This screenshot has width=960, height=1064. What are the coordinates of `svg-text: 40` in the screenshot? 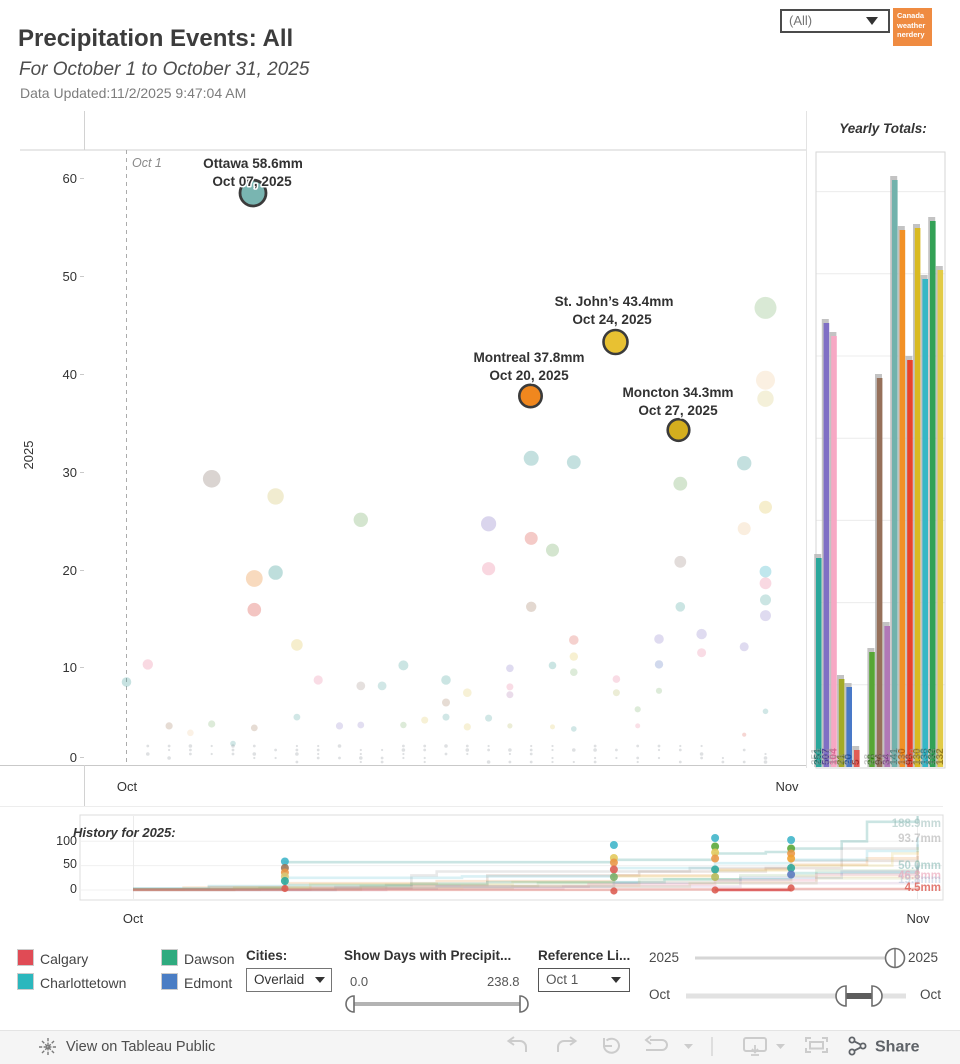 It's located at (70, 374).